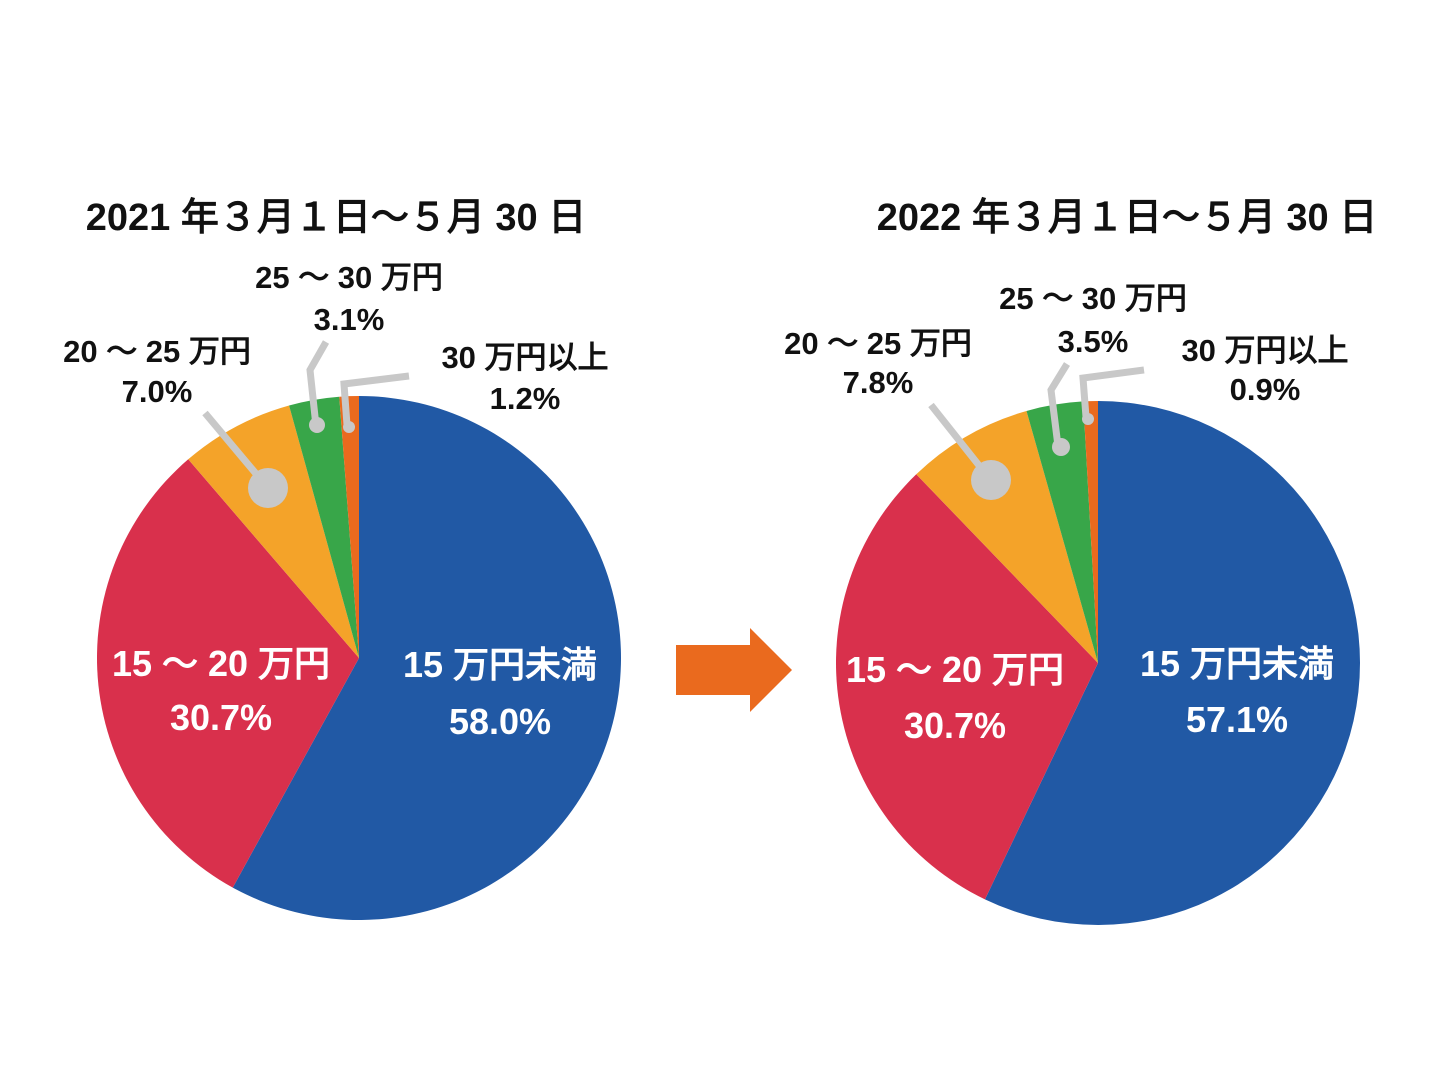  Describe the element at coordinates (525, 398) in the screenshot. I see `slice-value-5: 1.2%` at that location.